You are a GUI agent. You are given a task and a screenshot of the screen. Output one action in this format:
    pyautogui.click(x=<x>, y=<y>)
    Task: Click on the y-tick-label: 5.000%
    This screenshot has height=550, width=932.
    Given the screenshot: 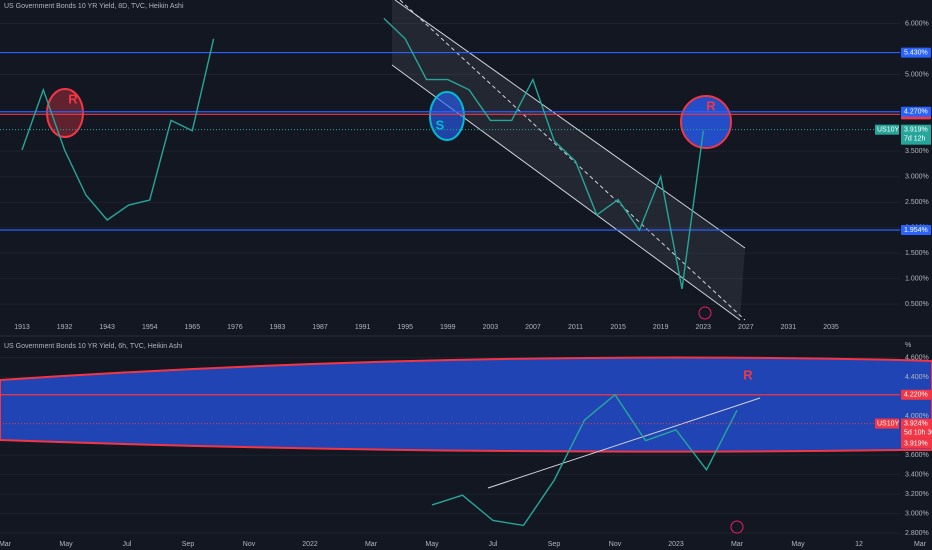 What is the action you would take?
    pyautogui.click(x=917, y=74)
    